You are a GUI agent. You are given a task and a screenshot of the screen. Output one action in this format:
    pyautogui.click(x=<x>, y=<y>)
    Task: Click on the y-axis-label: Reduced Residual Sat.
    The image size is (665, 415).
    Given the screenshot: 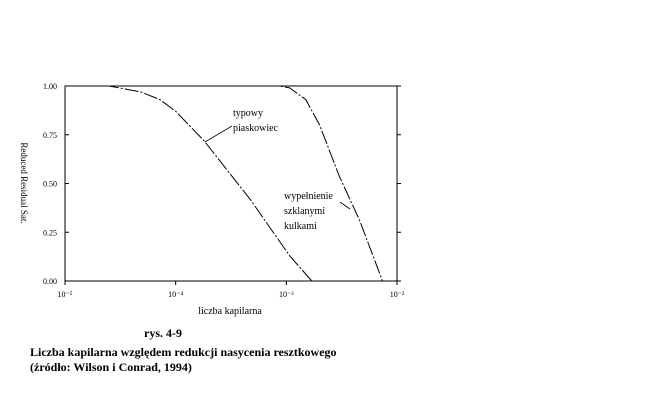 What is the action you would take?
    pyautogui.click(x=24, y=182)
    